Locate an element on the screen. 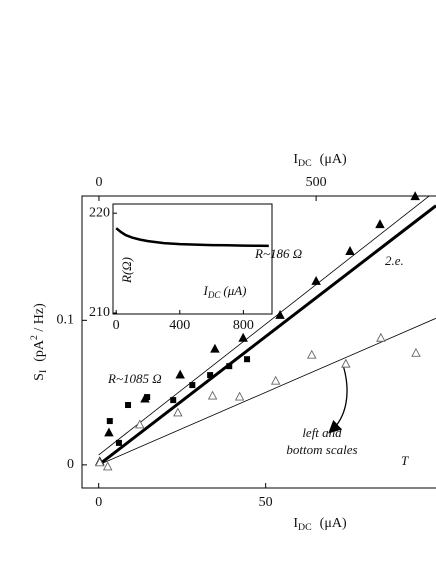 The image size is (436, 569). axis-label: SI (pA2 / Hz) is located at coordinates (39, 342).